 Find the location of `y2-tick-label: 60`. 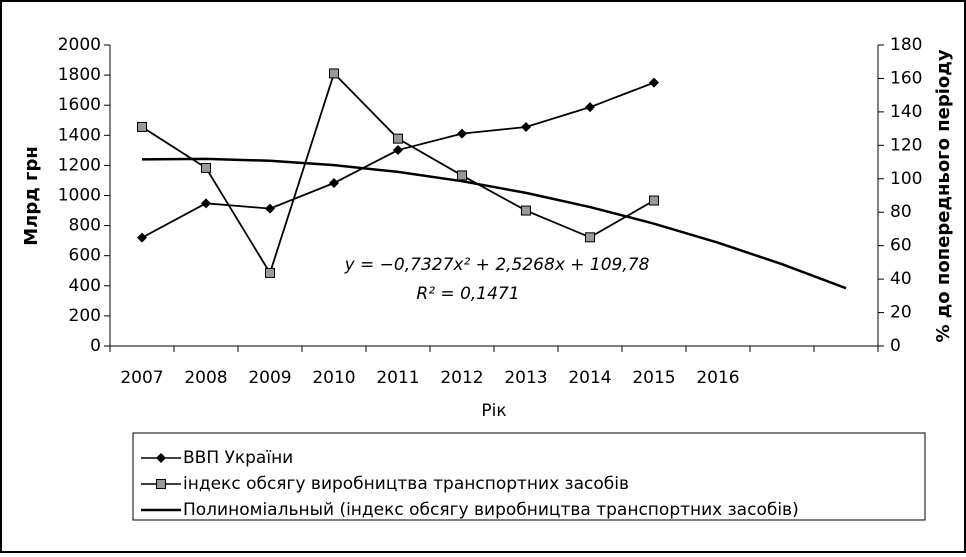

y2-tick-label: 60 is located at coordinates (901, 246).